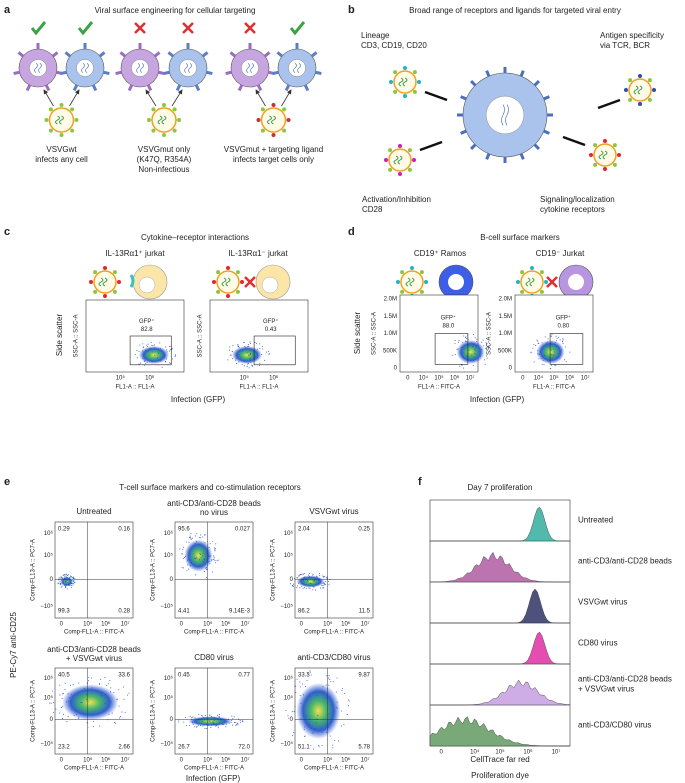  I want to click on connector, so click(431, 146).